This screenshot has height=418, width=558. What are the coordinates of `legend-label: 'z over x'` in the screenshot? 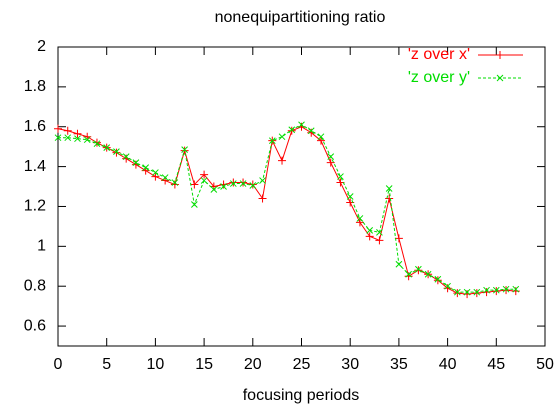 It's located at (439, 54).